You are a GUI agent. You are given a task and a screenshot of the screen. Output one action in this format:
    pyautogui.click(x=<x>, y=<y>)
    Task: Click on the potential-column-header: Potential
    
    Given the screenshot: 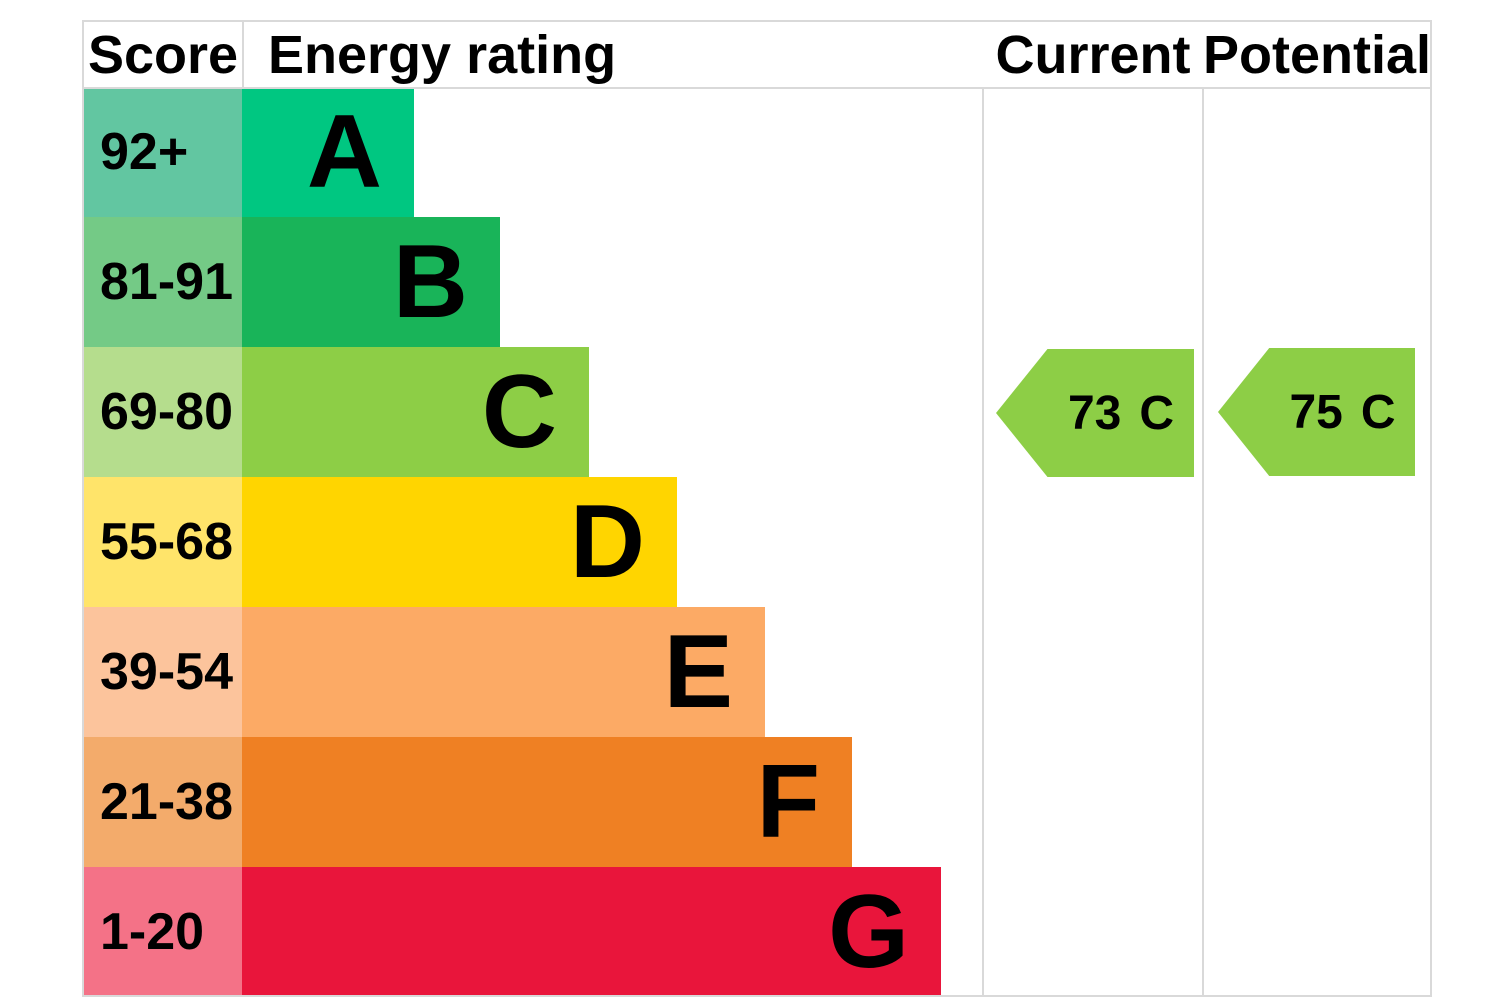 What is the action you would take?
    pyautogui.click(x=1317, y=54)
    